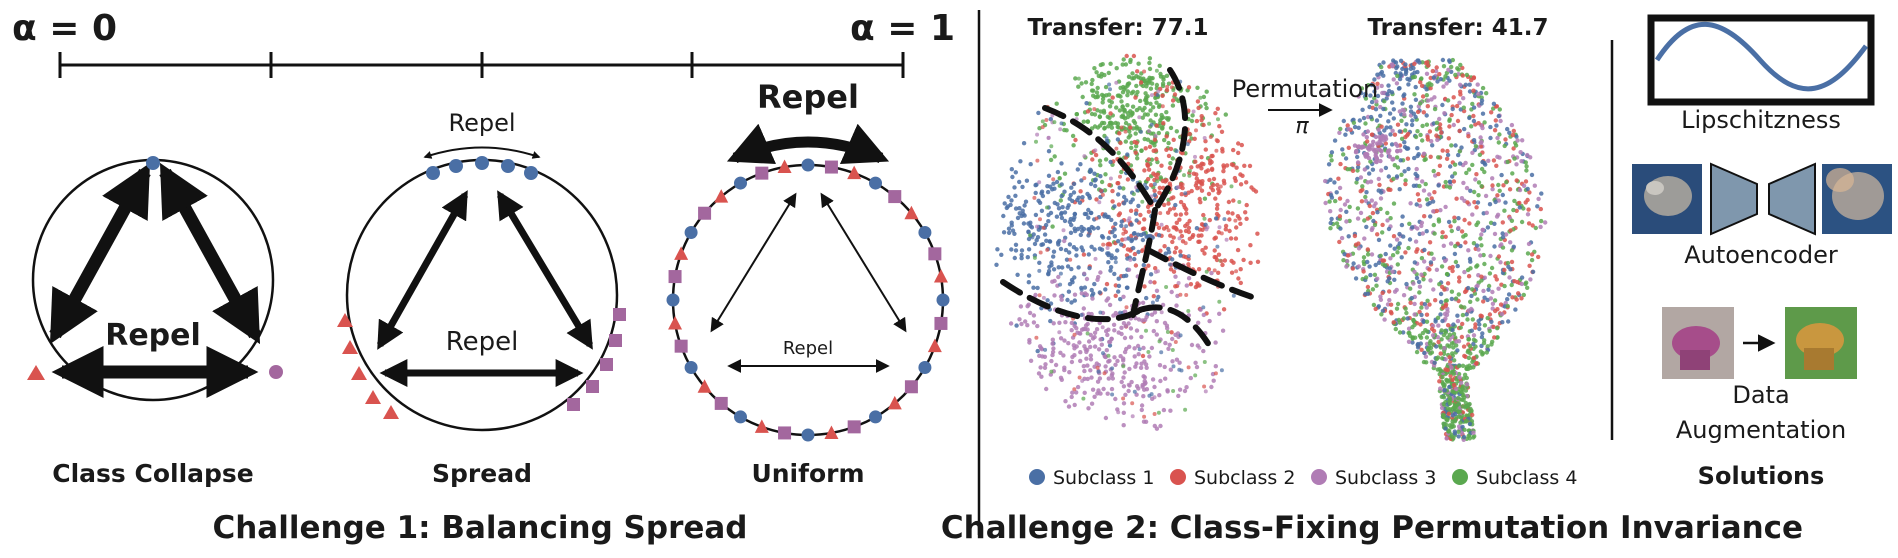 The height and width of the screenshot is (558, 1898). What do you see at coordinates (753, 262) in the screenshot?
I see `repel-arrow` at bounding box center [753, 262].